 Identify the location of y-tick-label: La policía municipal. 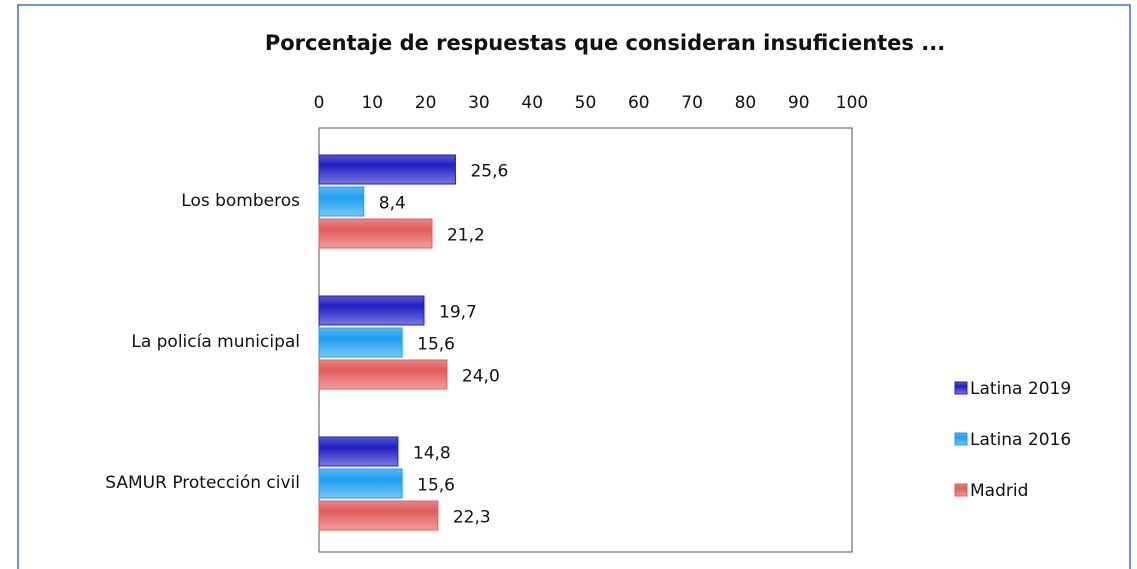
(215, 342).